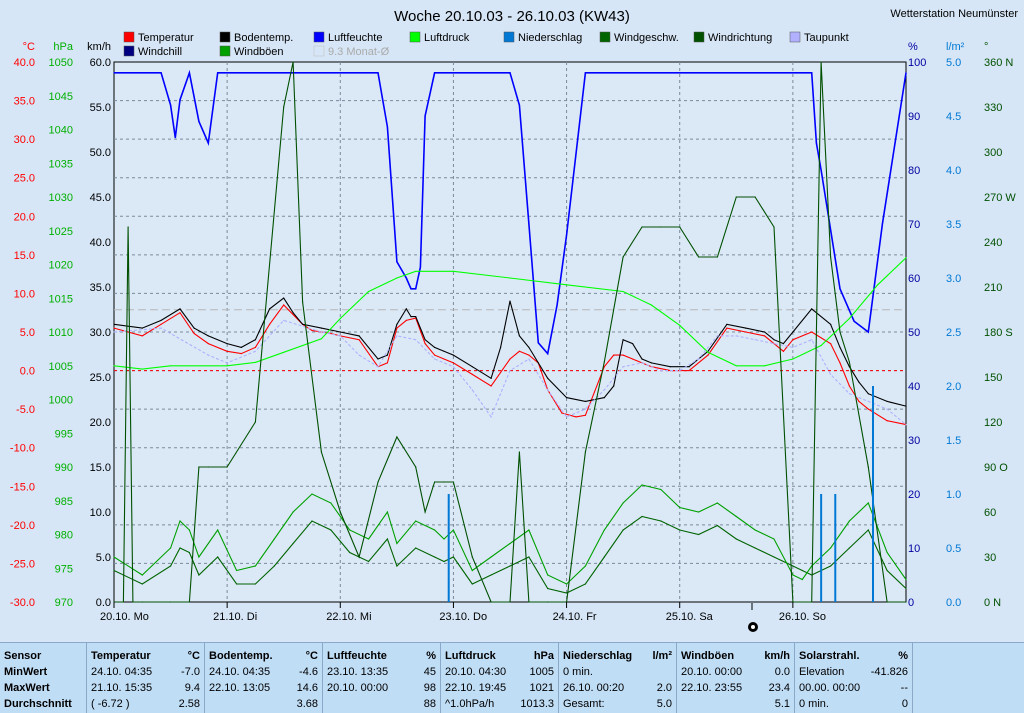  What do you see at coordinates (917, 63) in the screenshot?
I see `tick-label-humidity: 100` at bounding box center [917, 63].